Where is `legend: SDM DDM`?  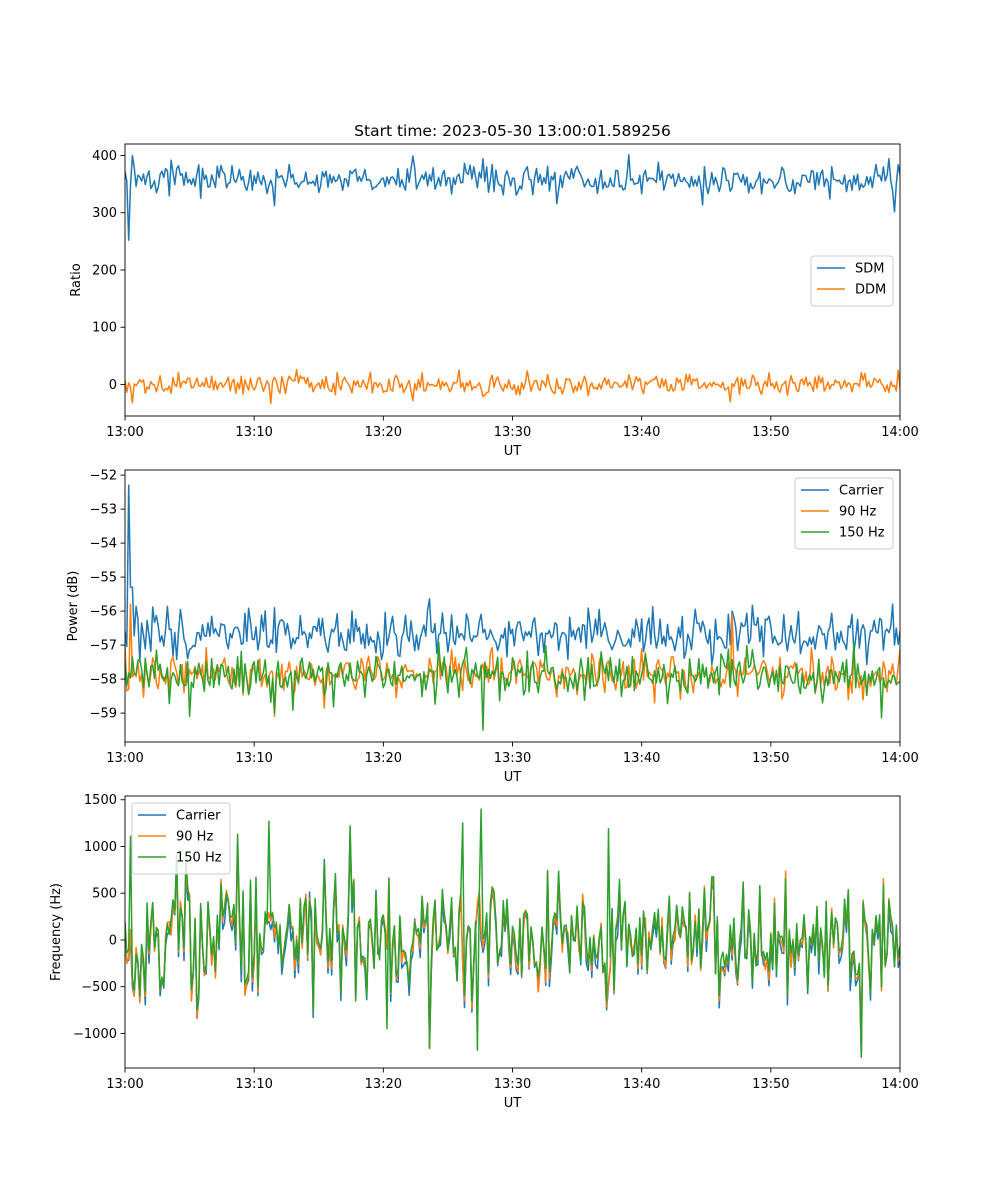 legend: SDM DDM is located at coordinates (852, 281).